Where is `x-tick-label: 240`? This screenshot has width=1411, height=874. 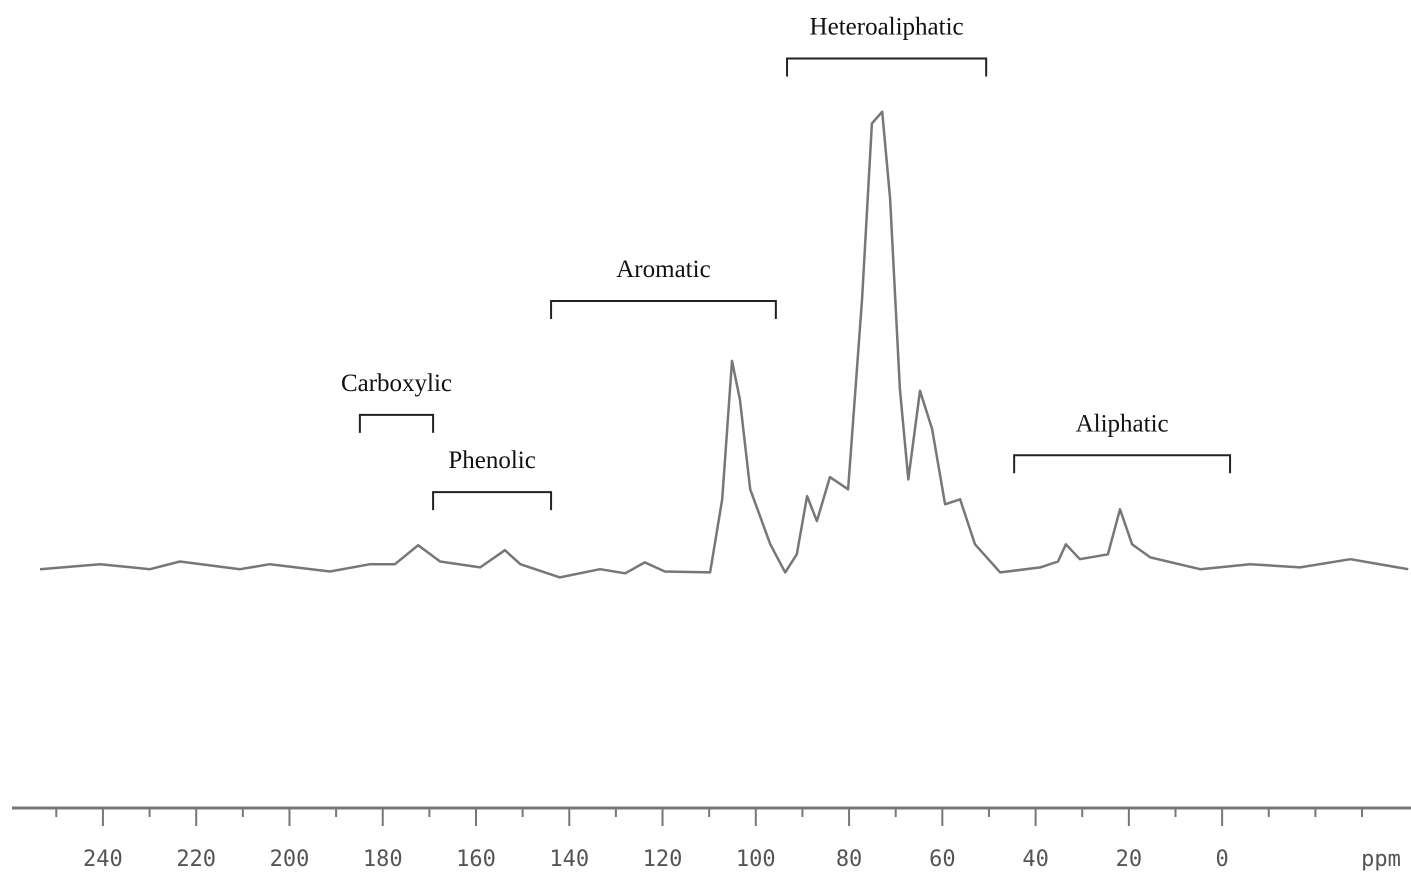 x-tick-label: 240 is located at coordinates (103, 859).